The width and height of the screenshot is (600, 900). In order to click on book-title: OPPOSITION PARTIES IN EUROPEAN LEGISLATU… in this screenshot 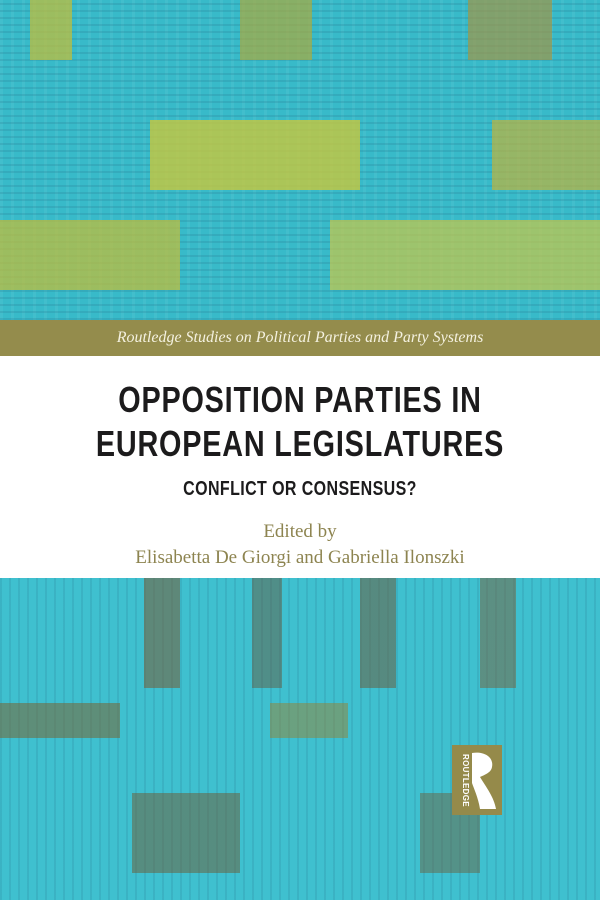, I will do `click(300, 422)`.